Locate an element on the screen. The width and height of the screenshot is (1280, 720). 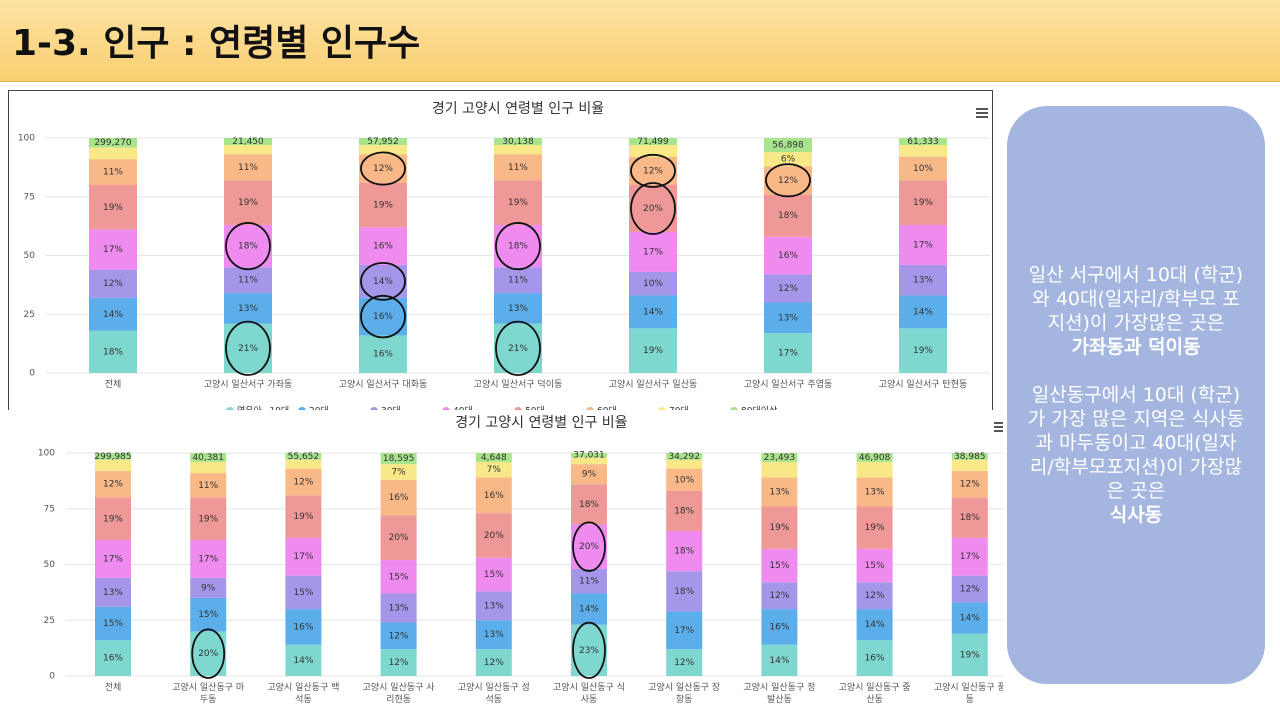
total-label: 21,450 is located at coordinates (248, 142).